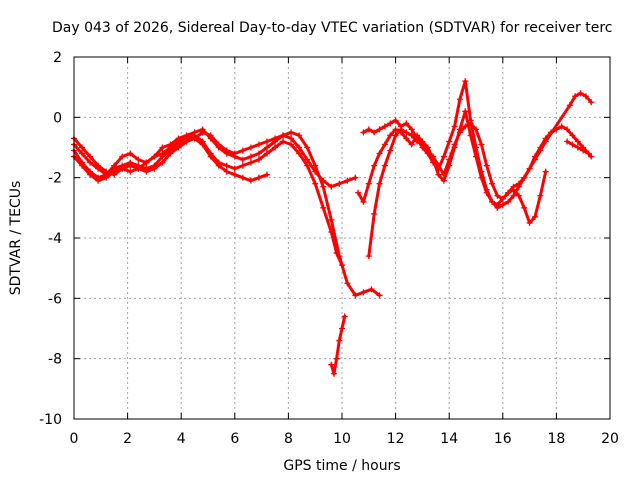 Image resolution: width=640 pixels, height=480 pixels. Describe the element at coordinates (127, 439) in the screenshot. I see `x-tick-label: 2` at that location.